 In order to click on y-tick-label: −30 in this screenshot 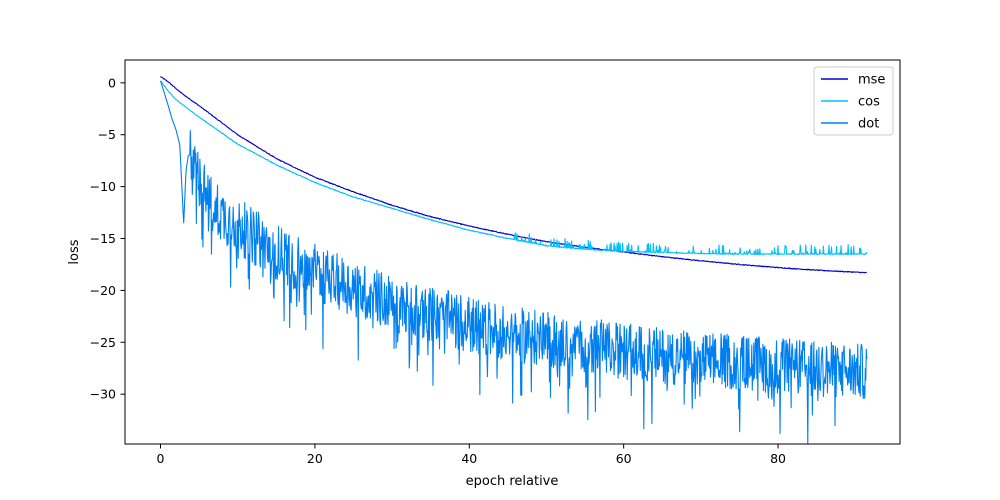, I will do `click(103, 394)`.